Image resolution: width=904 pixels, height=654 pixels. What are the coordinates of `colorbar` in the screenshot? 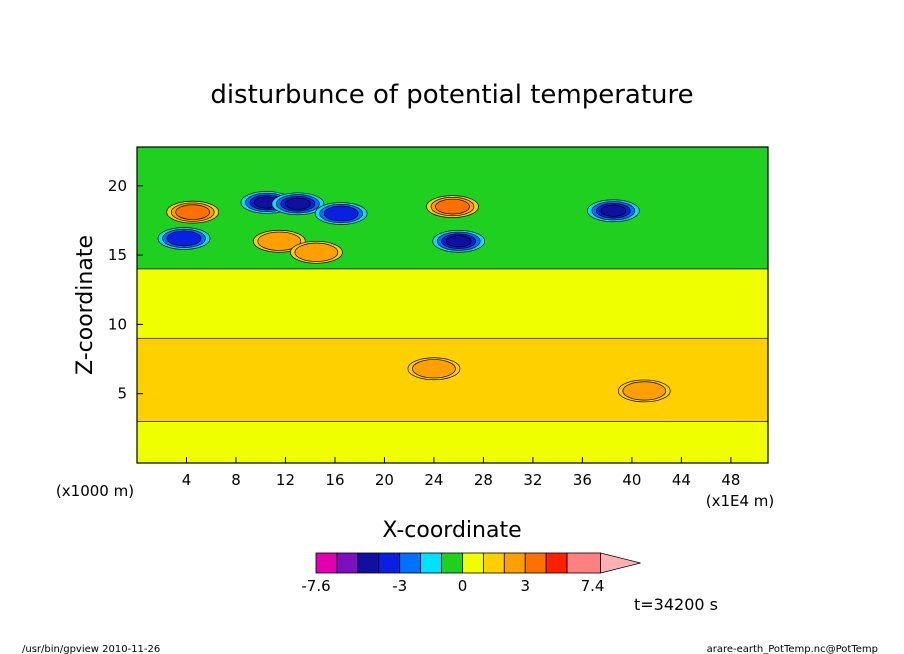 It's located at (478, 563).